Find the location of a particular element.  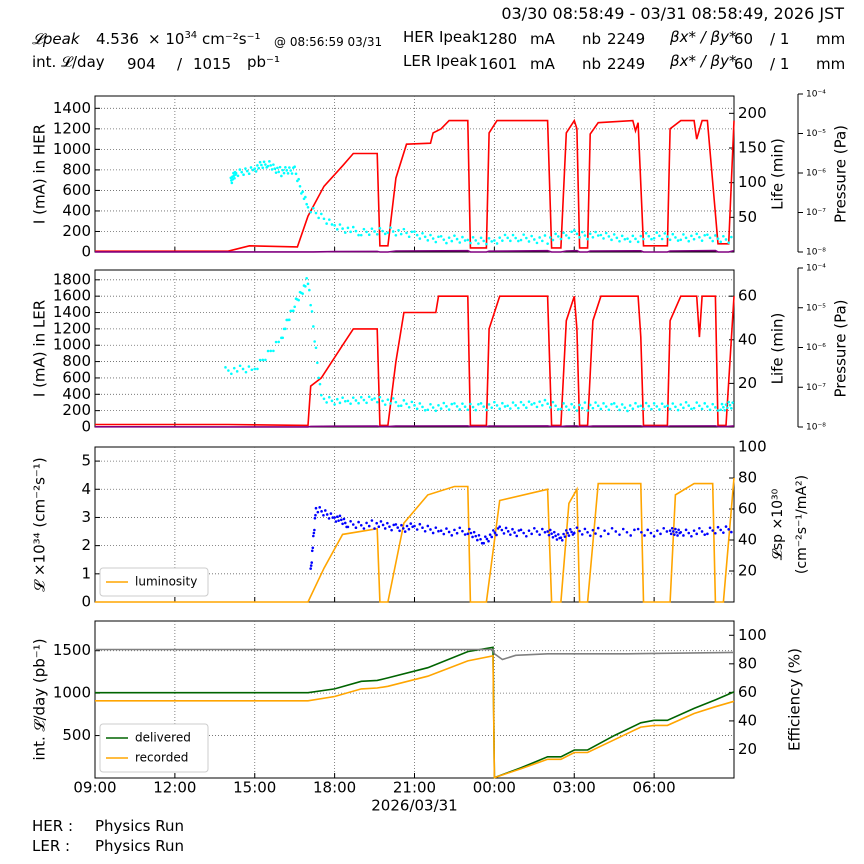

y2-tick-label: 60 is located at coordinates (747, 692).